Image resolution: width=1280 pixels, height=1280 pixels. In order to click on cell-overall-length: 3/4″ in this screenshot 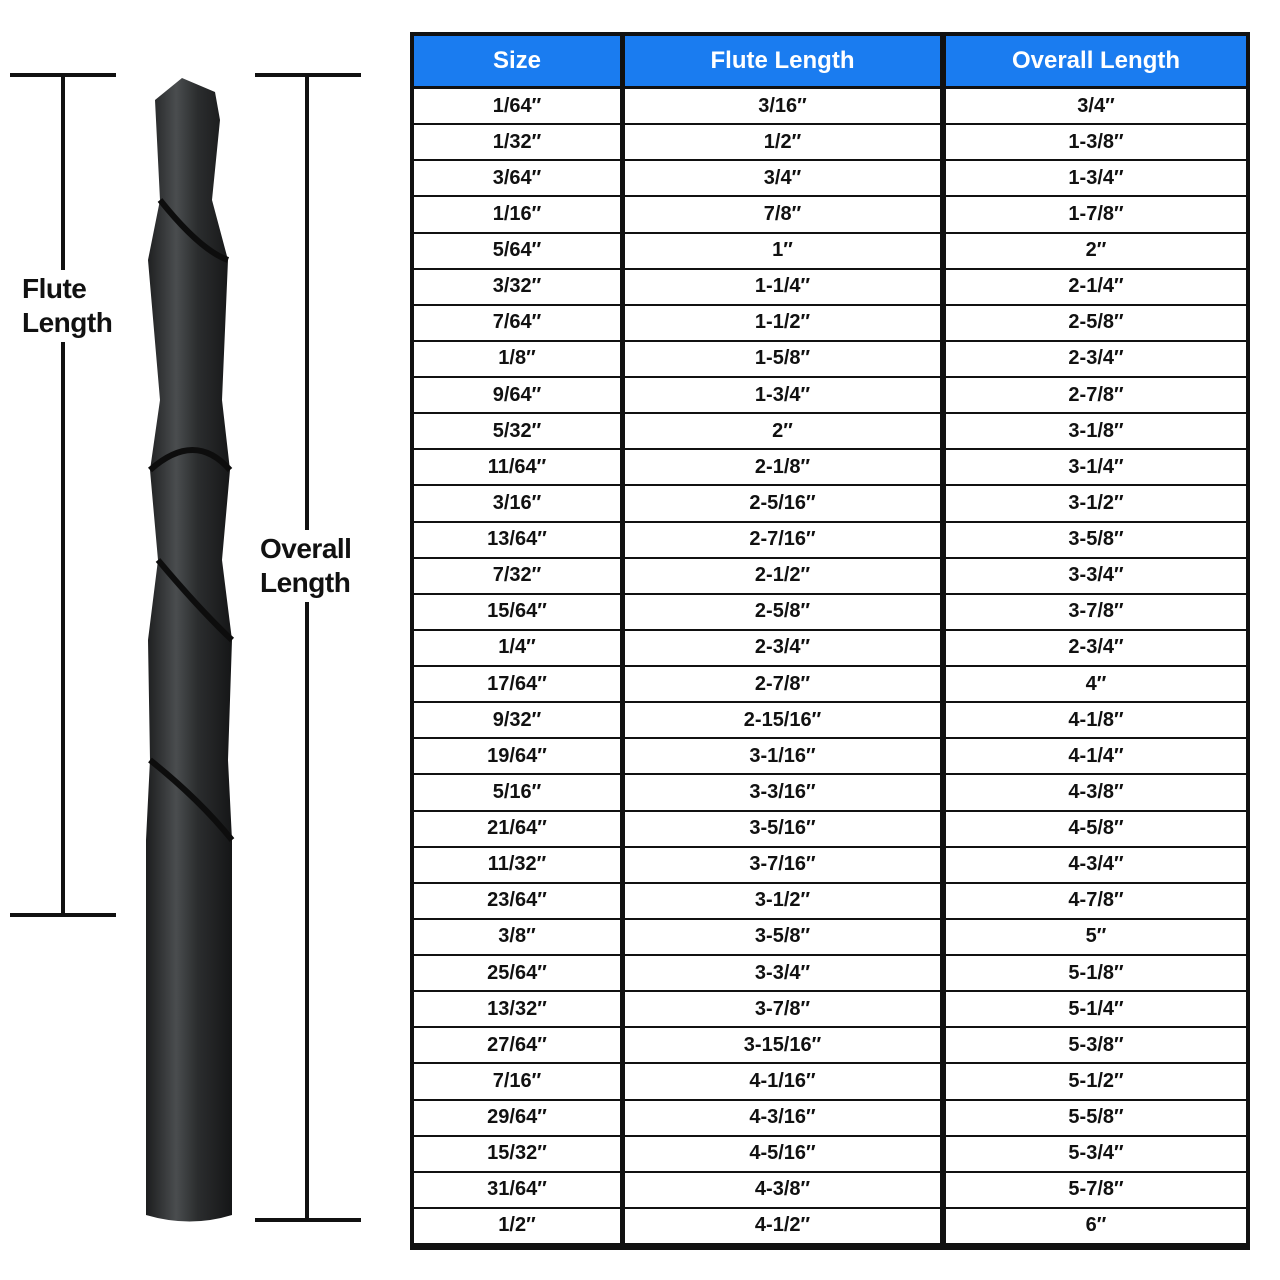, I will do `click(1096, 106)`.